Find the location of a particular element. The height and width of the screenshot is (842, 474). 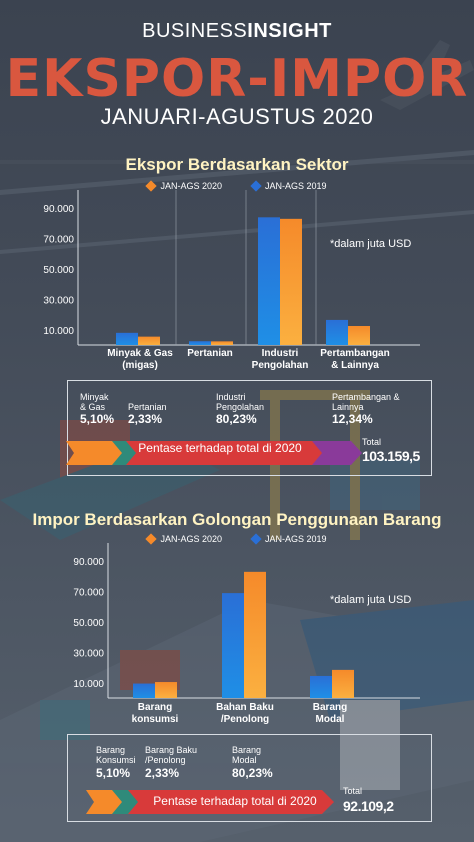

share-label-bahan-baku: Barang Baku /Penolong is located at coordinates (171, 755).